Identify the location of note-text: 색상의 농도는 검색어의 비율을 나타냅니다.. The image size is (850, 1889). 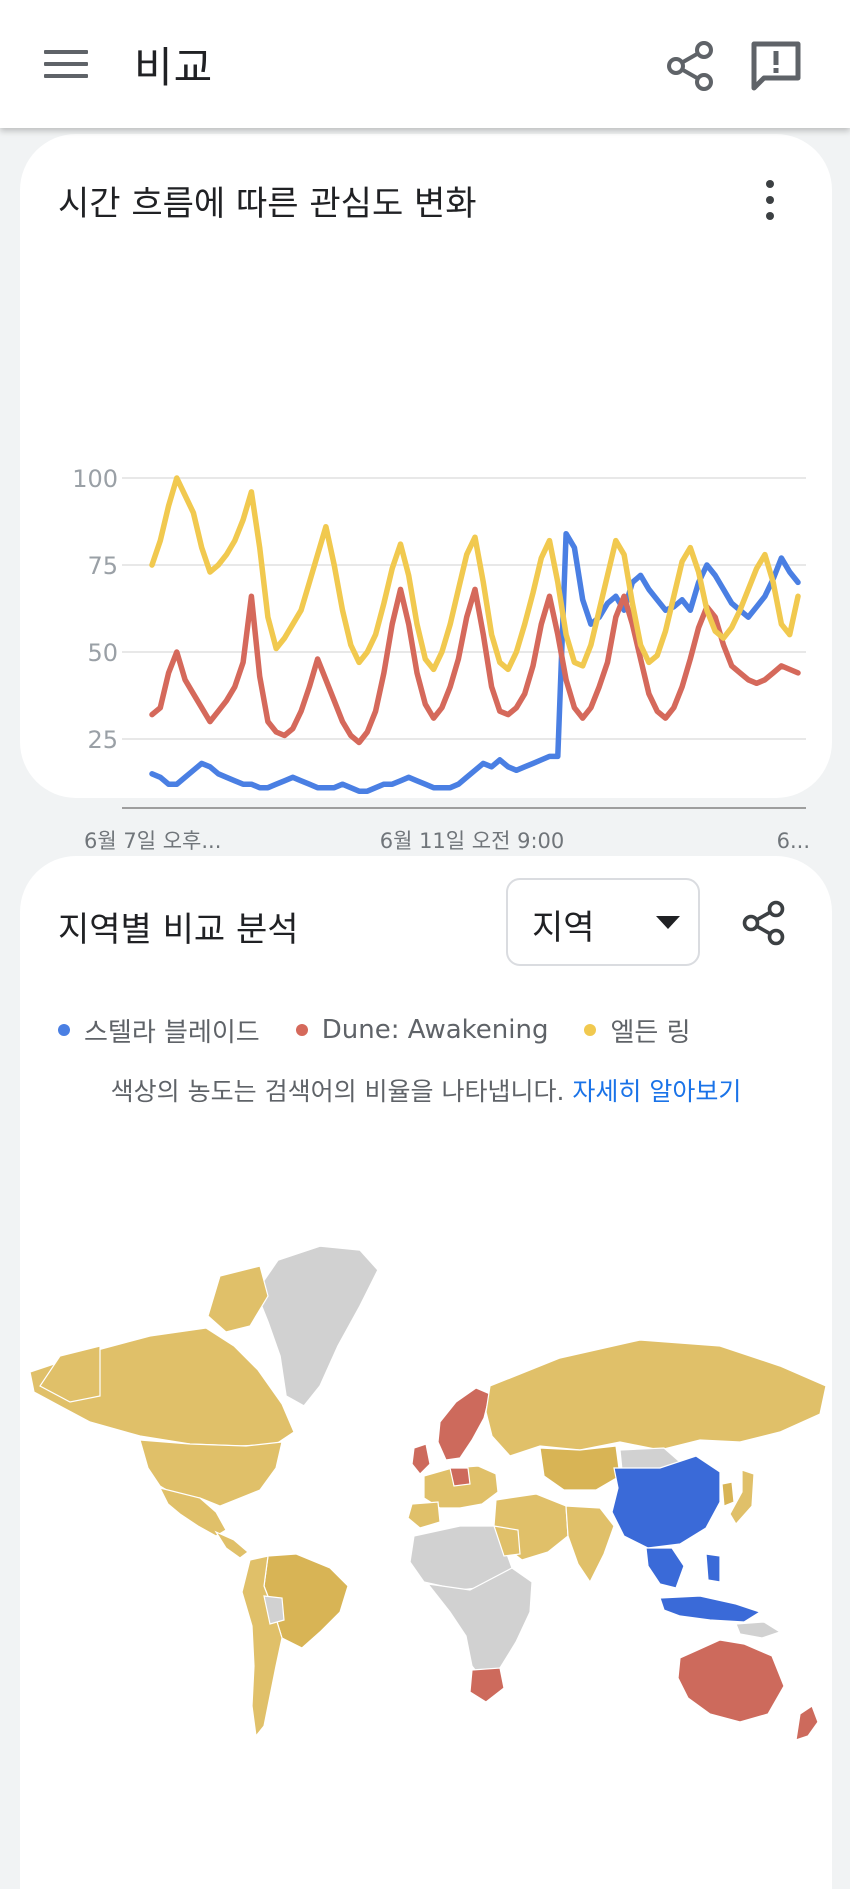
(337, 1091).